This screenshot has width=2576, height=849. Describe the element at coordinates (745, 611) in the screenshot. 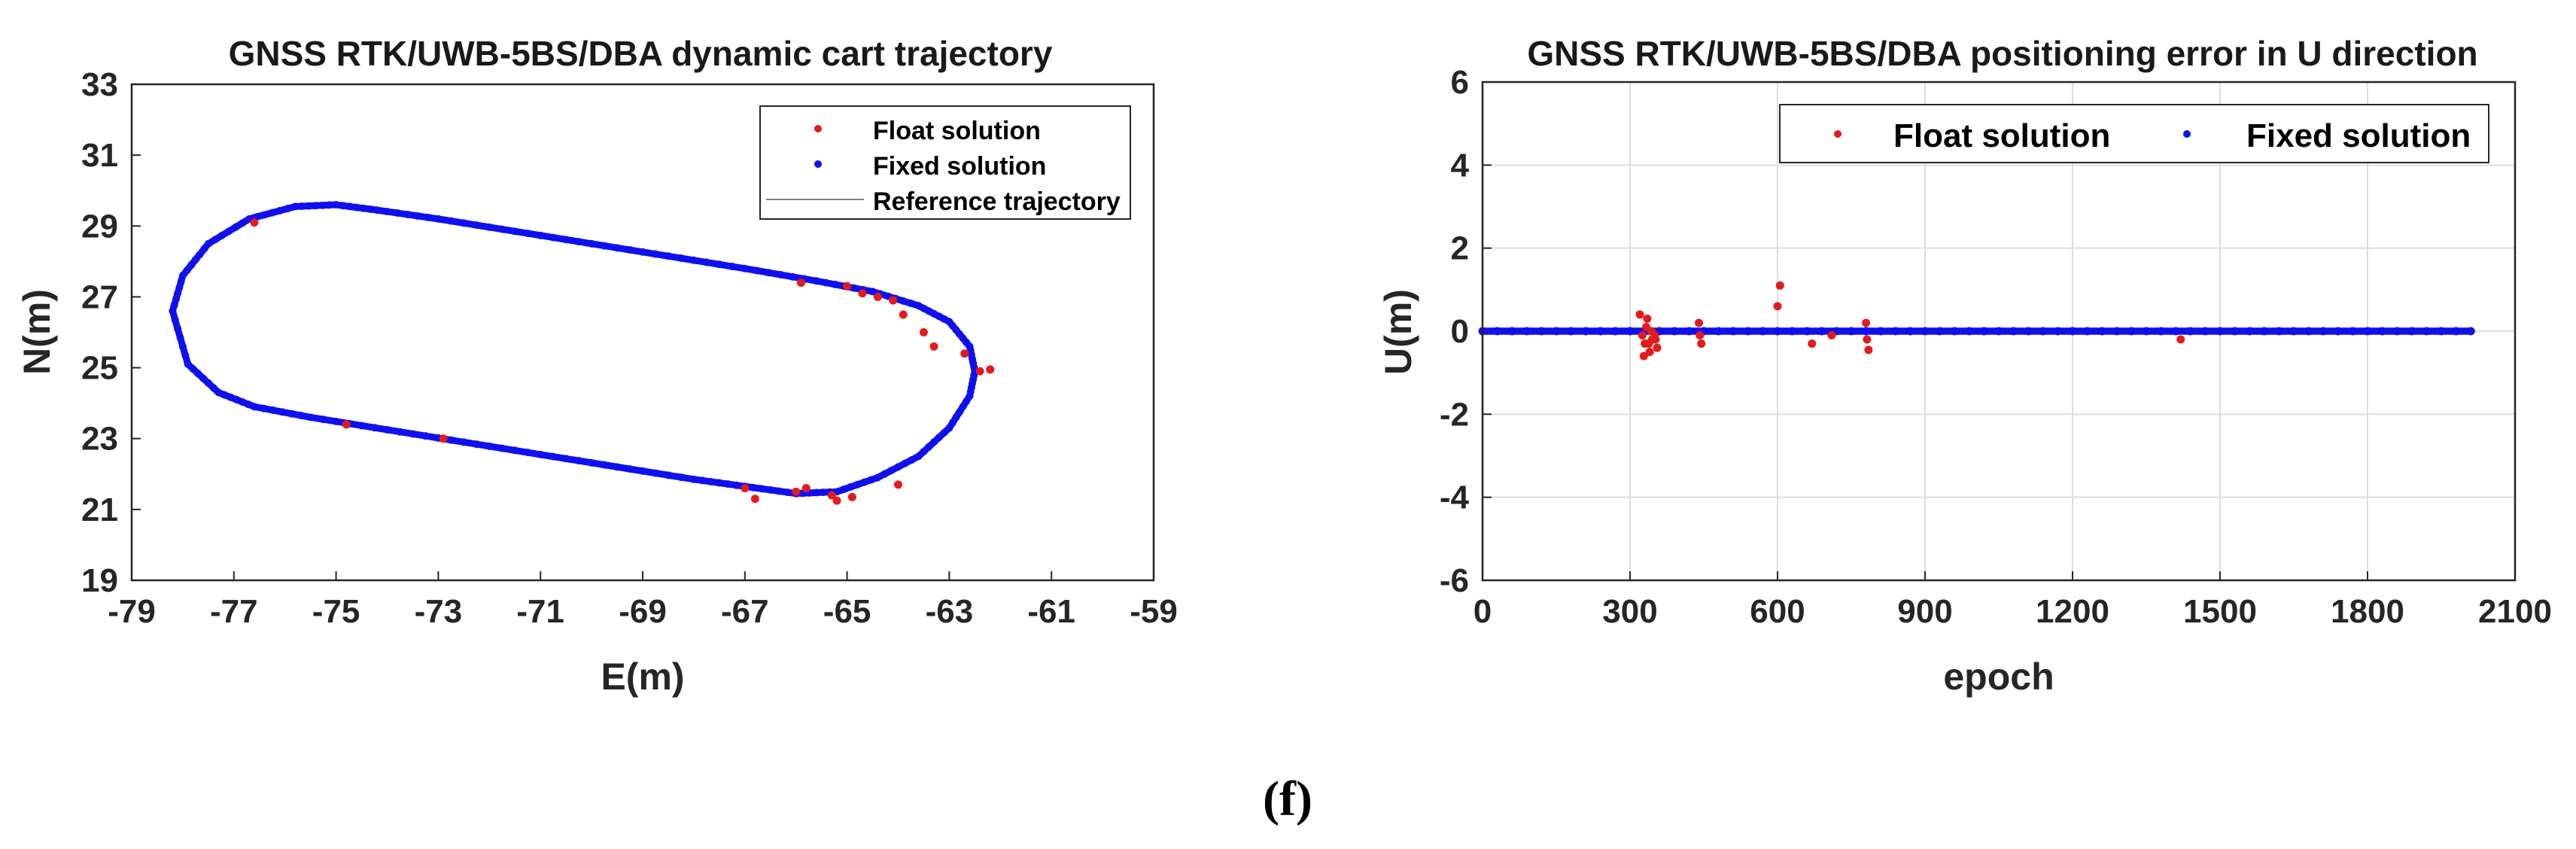

I see `trajectory-x-tick-label: -67` at that location.